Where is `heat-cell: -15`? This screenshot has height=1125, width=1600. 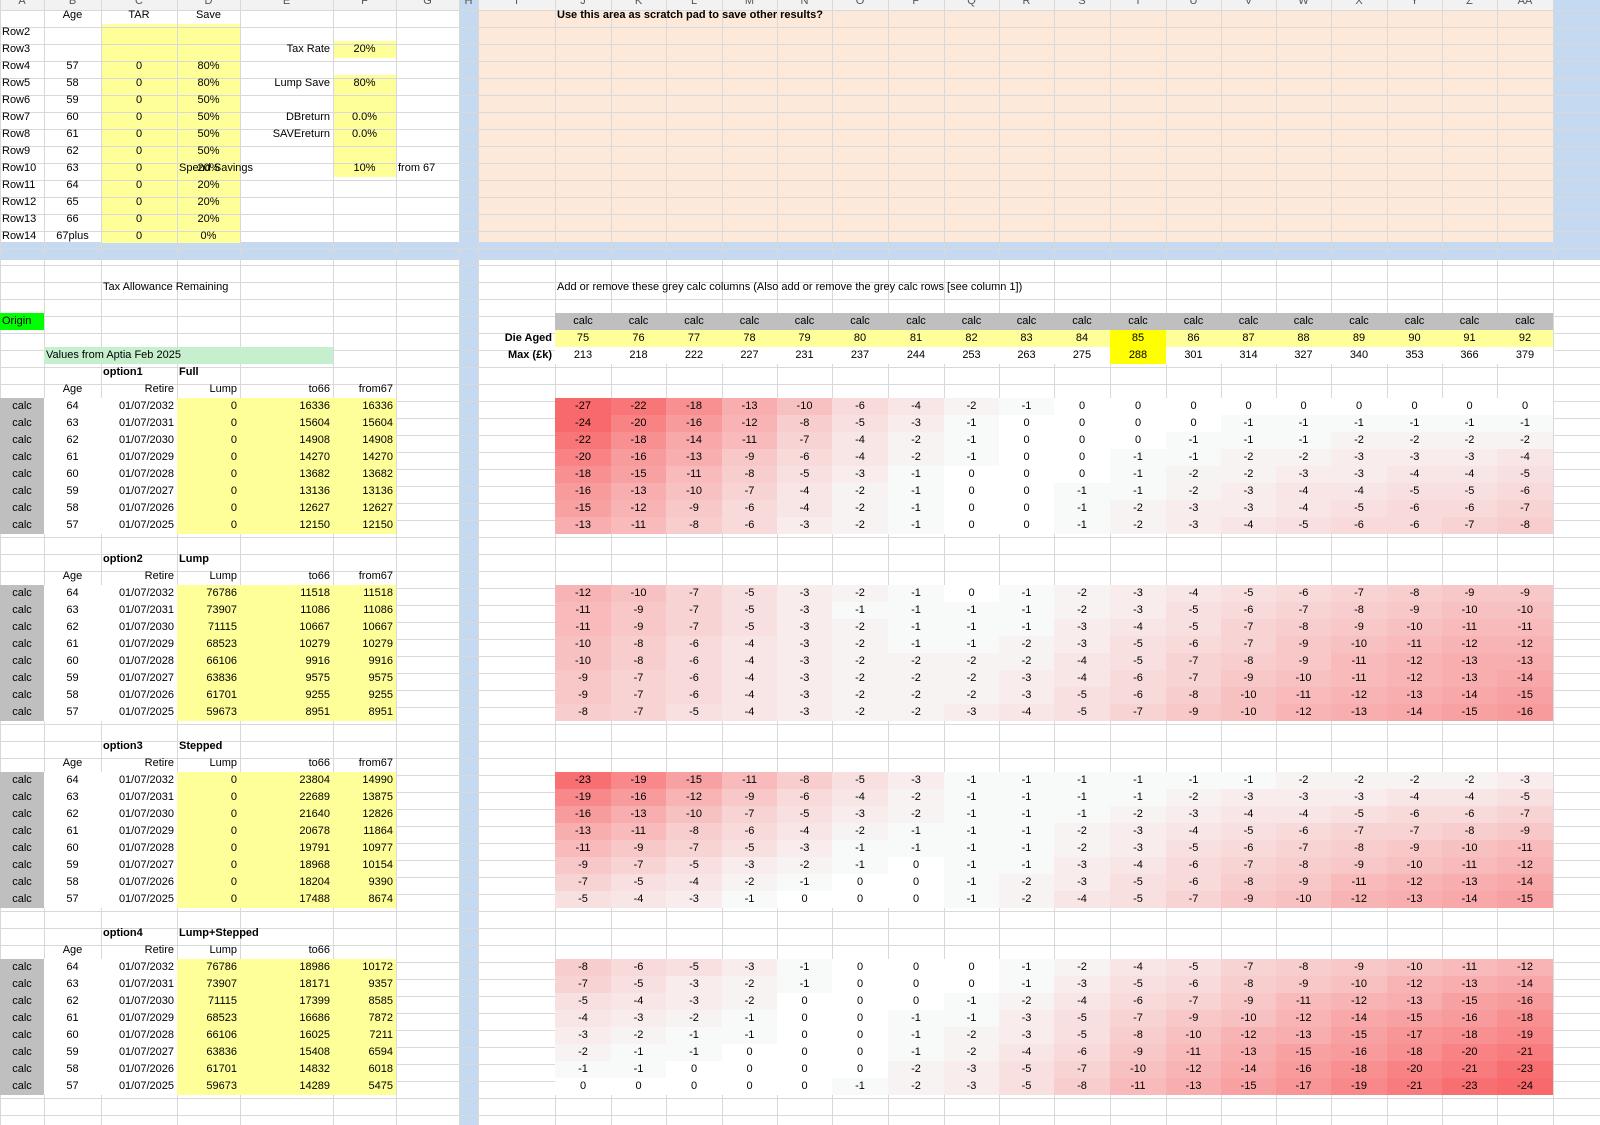
heat-cell: -15 is located at coordinates (1414, 1018).